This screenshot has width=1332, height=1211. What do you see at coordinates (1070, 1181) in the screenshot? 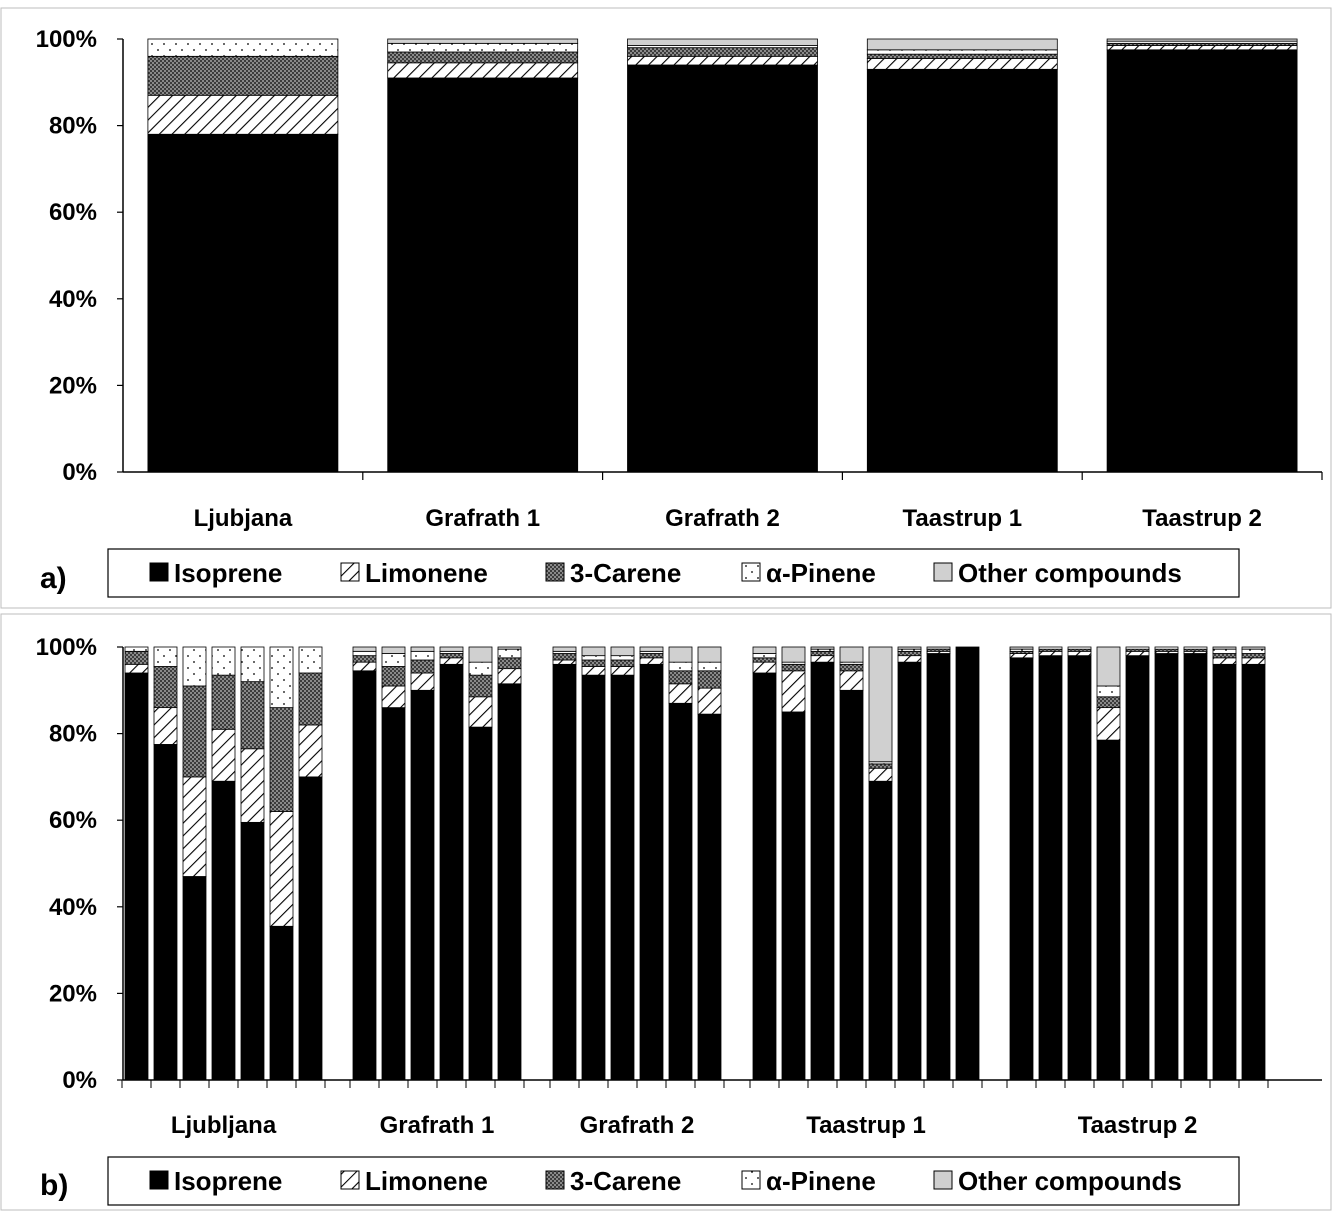
I see `legend-label-other: Other compounds` at bounding box center [1070, 1181].